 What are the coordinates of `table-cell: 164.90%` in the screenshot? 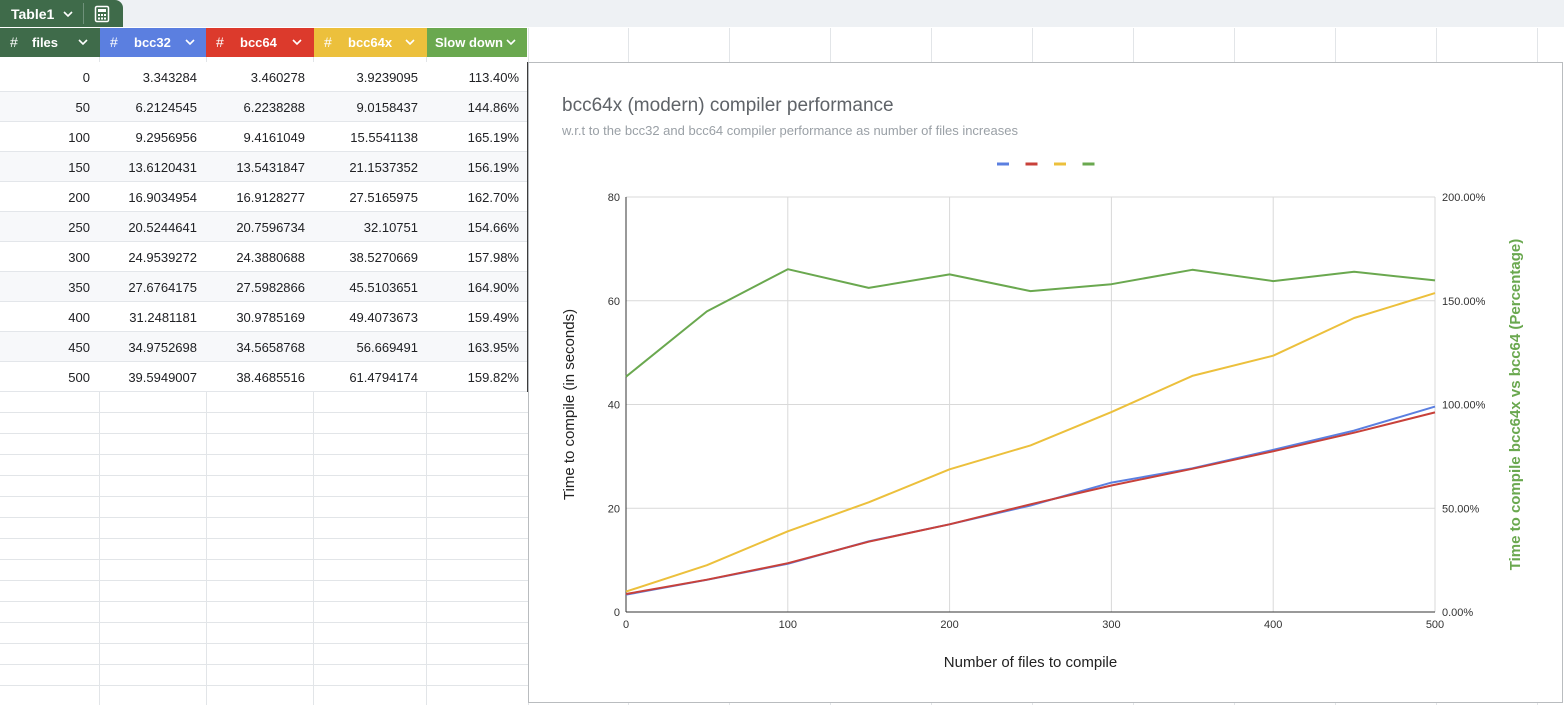 It's located at (493, 287).